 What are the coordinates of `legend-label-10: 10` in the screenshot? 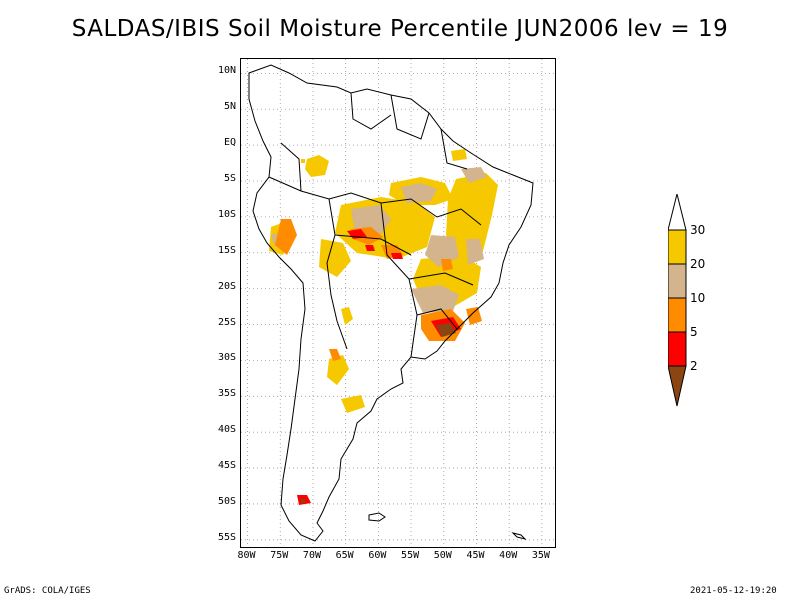 It's located at (698, 298).